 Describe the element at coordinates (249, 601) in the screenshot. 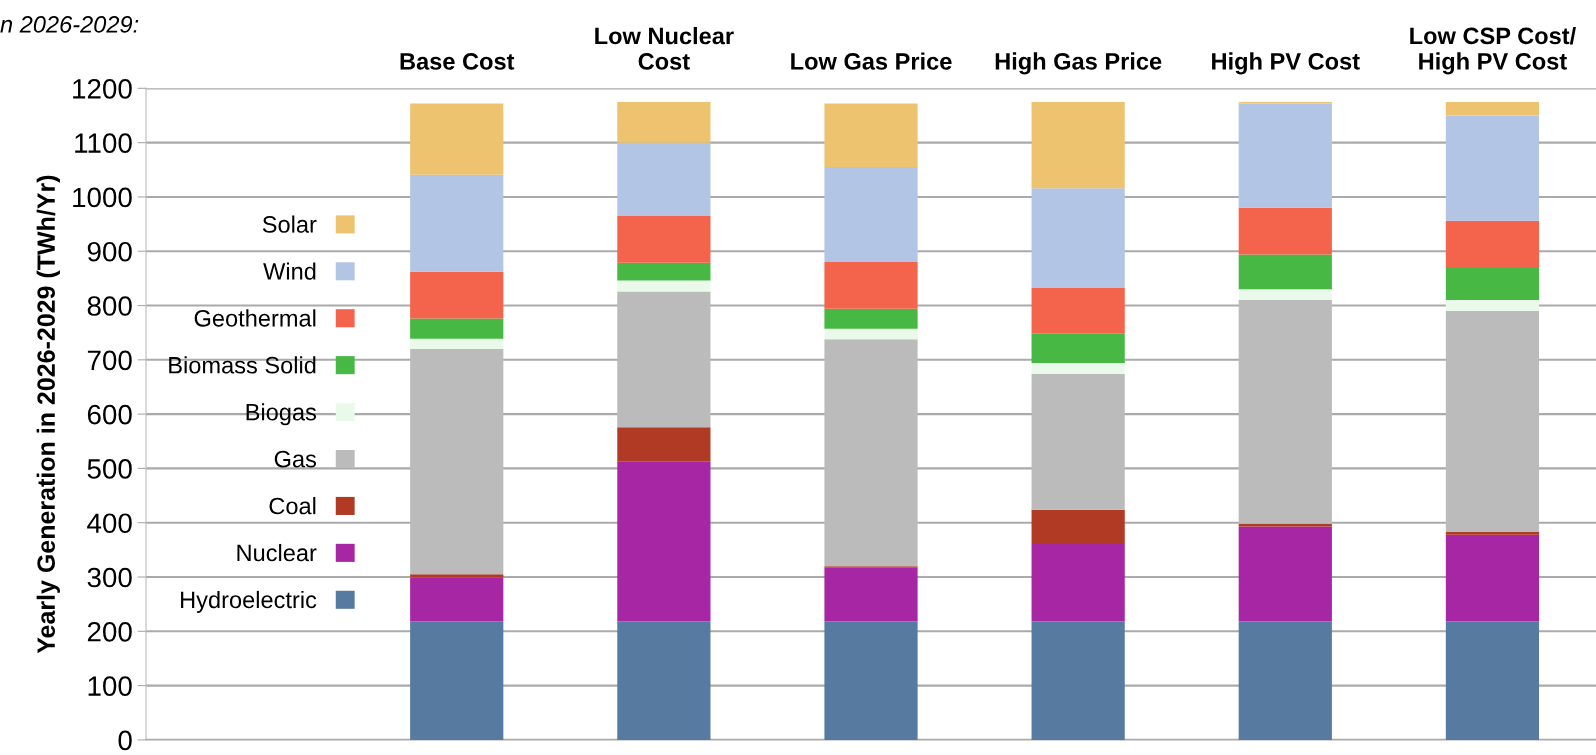

I see `legend-label: Hydroelectric` at that location.